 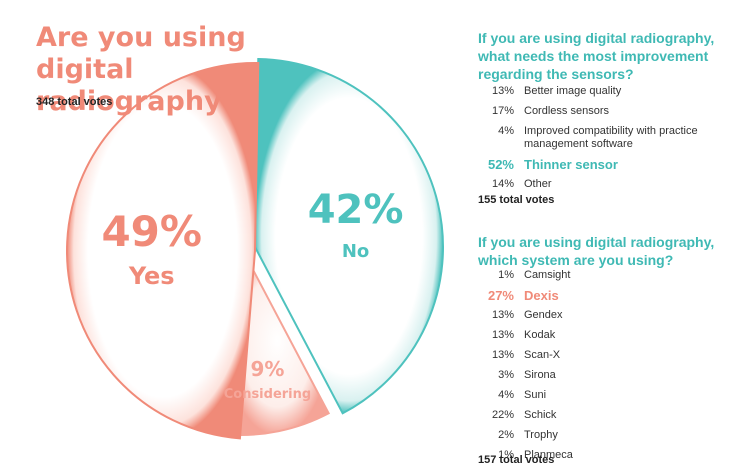 I want to click on answer-label: Camsight, so click(x=547, y=275).